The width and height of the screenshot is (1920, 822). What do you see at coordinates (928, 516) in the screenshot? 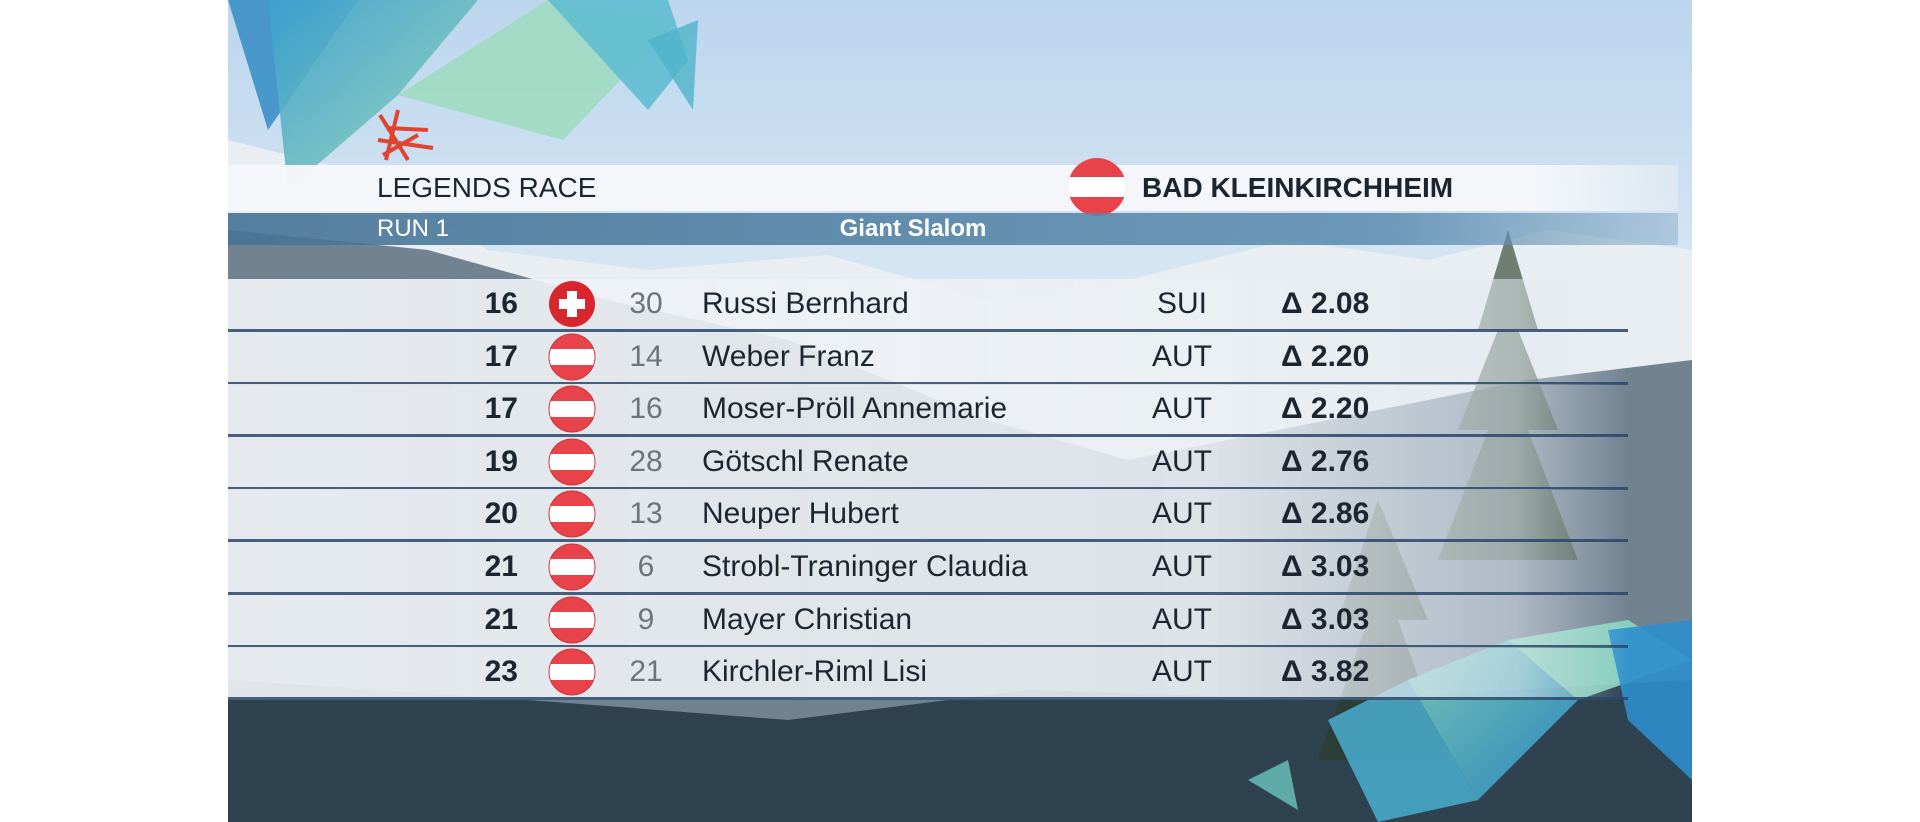
I see `result-row: 20 13 Neuper Hubert AUT Δ 2.86` at bounding box center [928, 516].